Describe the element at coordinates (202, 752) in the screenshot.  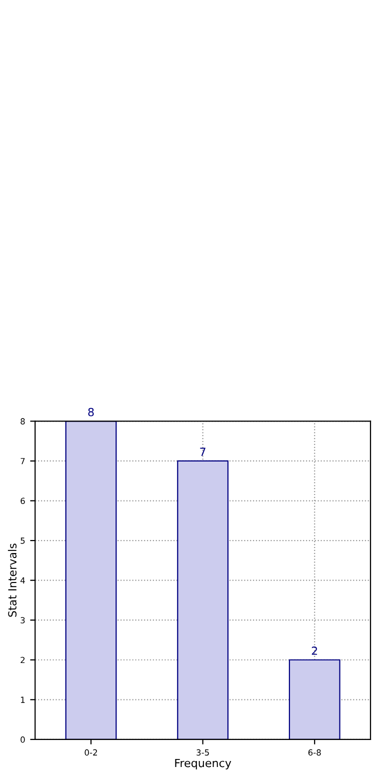
I see `x-tick-label: 3-5` at that location.